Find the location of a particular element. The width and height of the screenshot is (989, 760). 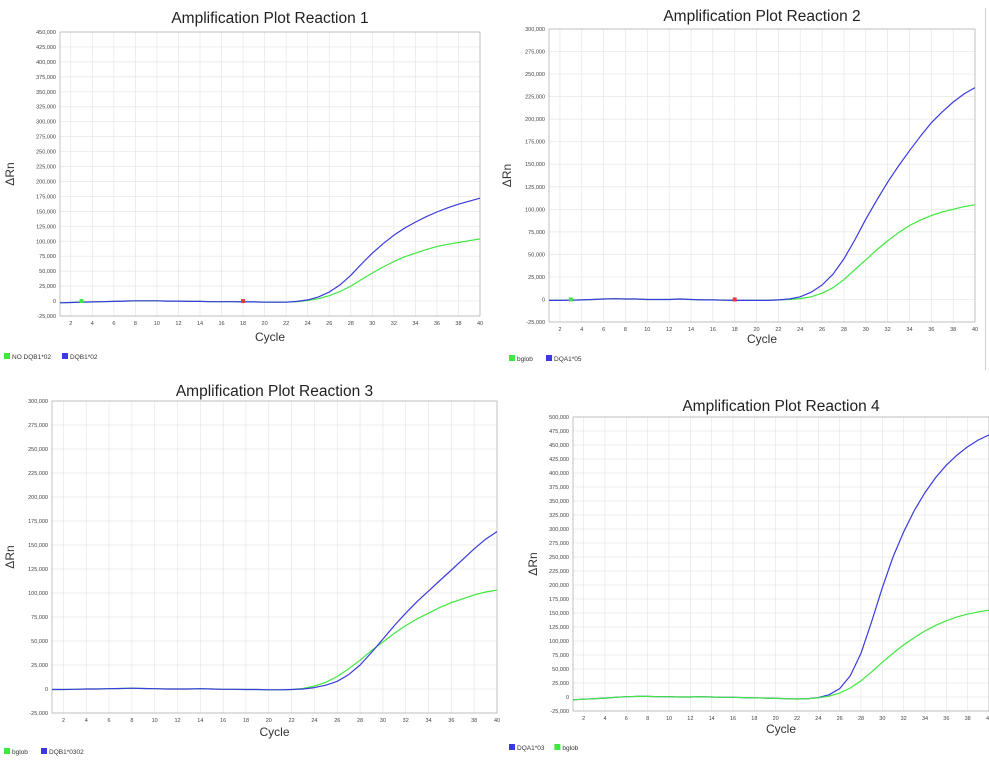

x-tick-label: 26 is located at coordinates (329, 324).